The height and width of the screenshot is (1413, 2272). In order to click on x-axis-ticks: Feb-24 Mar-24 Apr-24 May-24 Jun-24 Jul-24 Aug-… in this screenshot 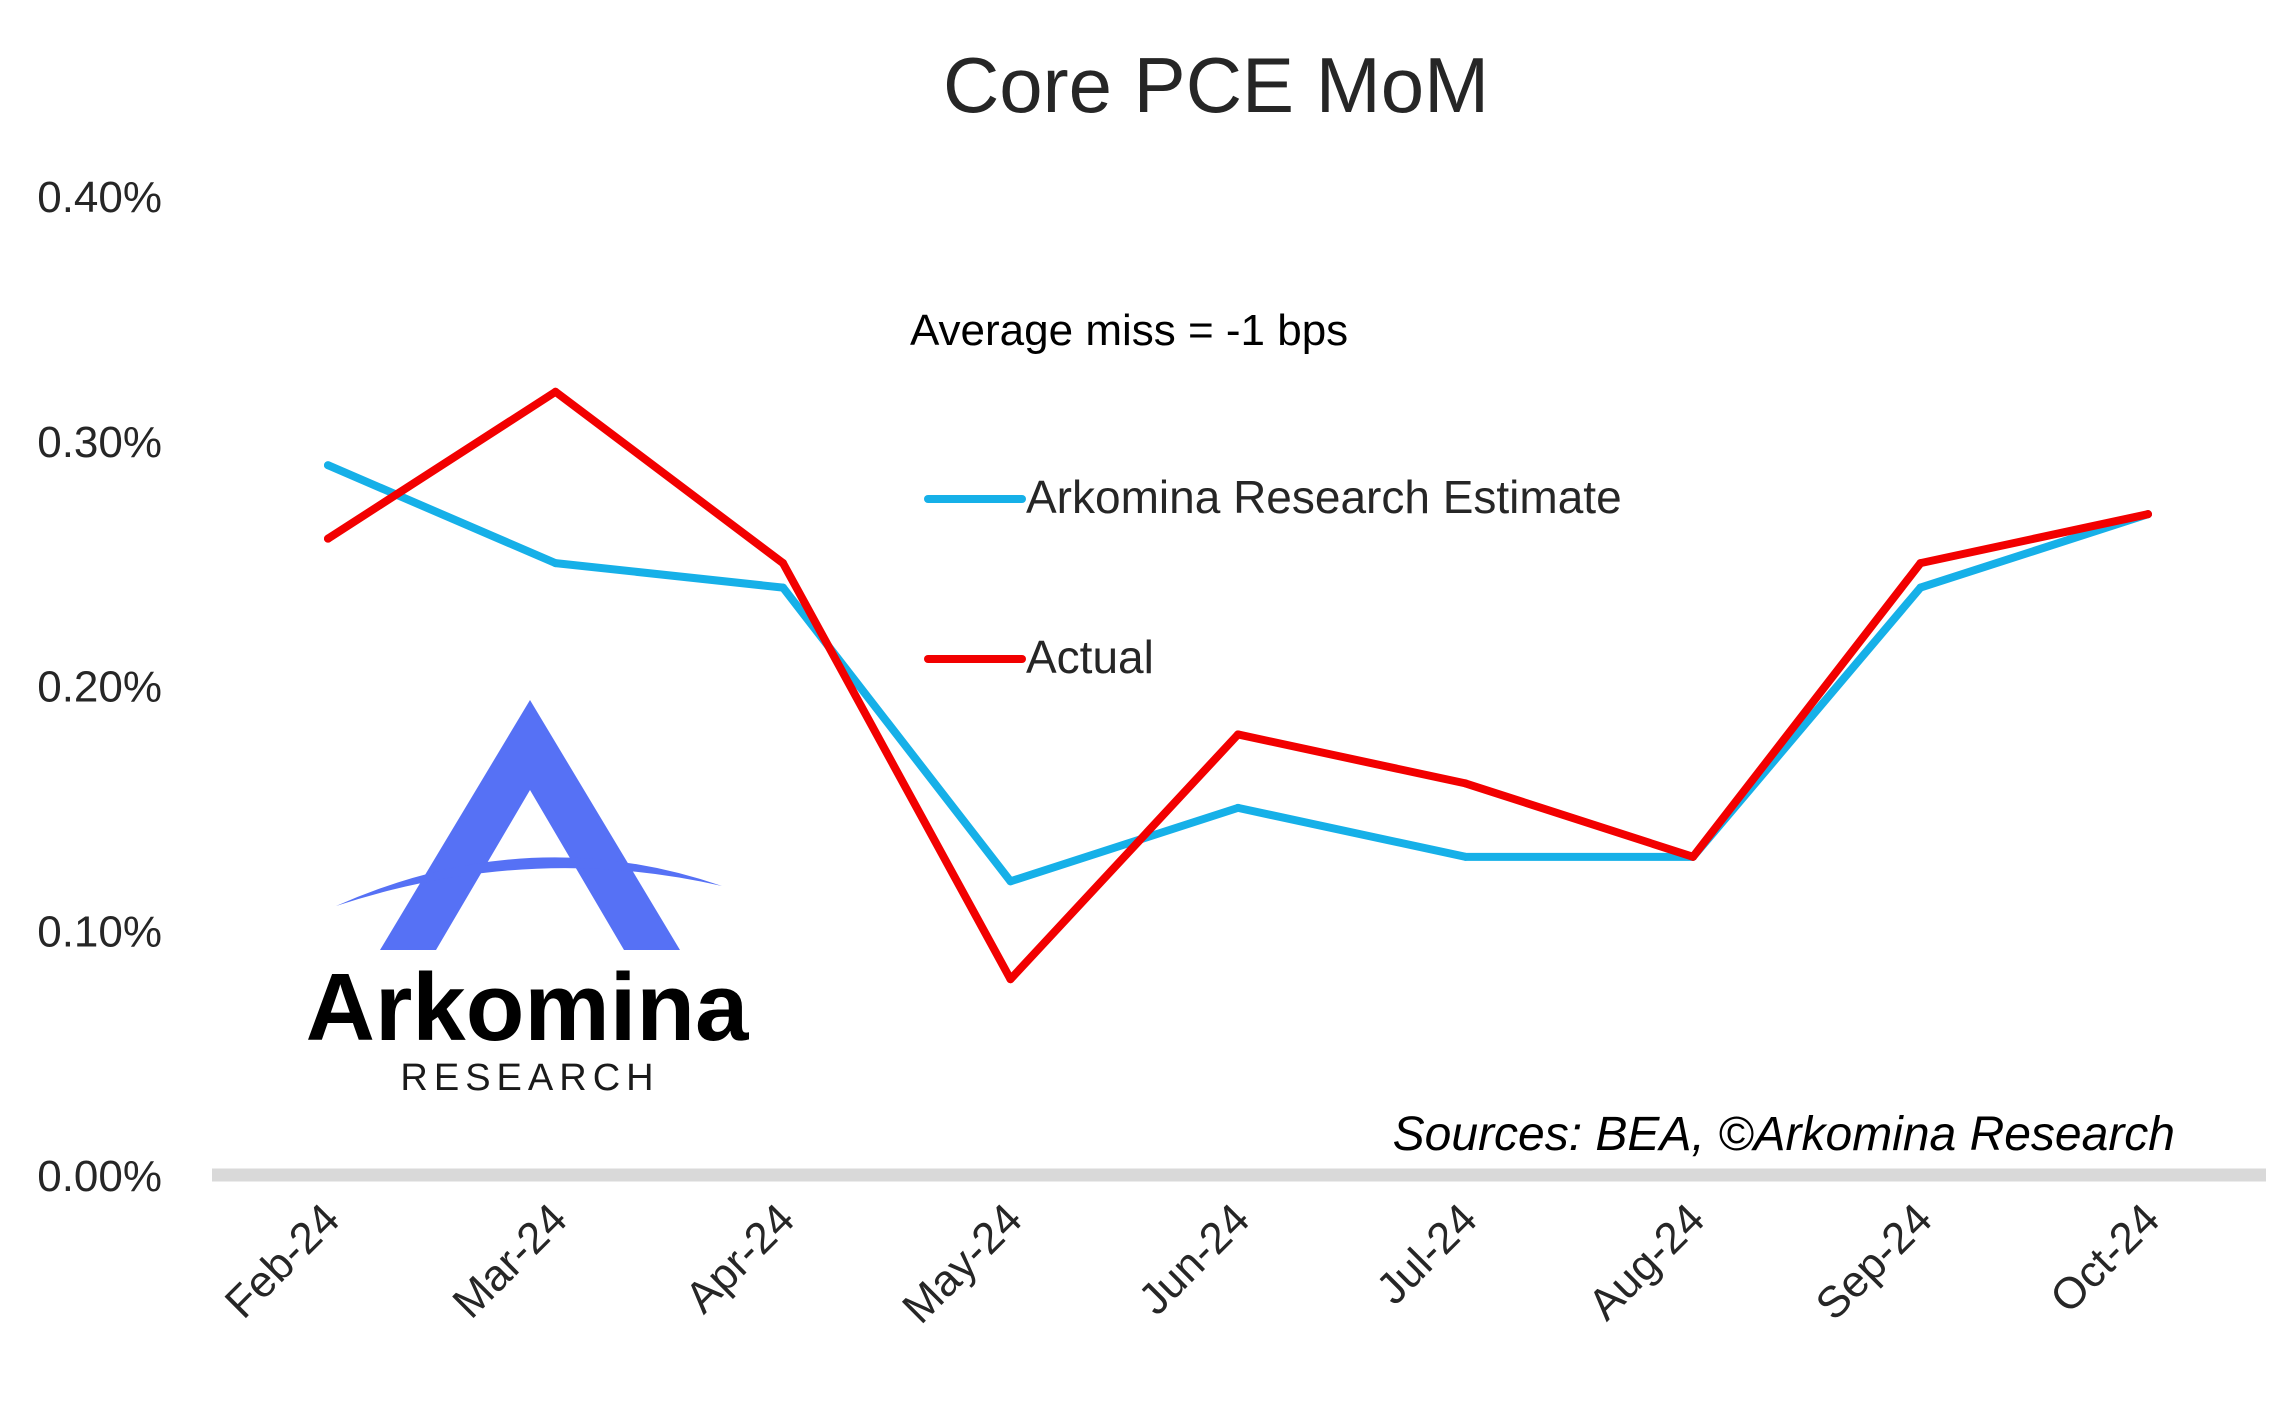, I will do `click(1192, 1263)`.